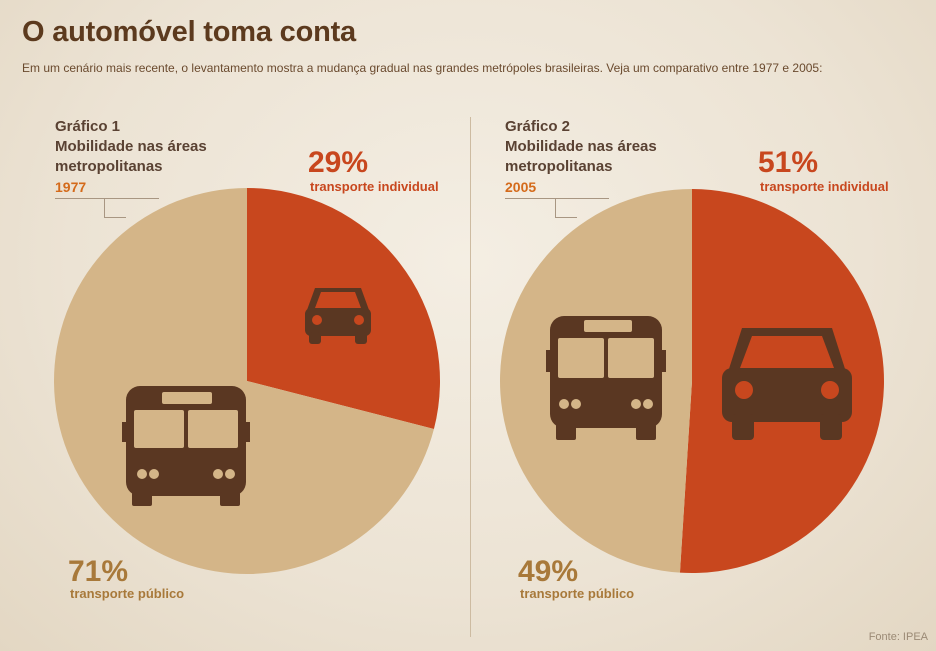 This screenshot has width=936, height=651. Describe the element at coordinates (88, 126) in the screenshot. I see `chart-1-title: Gráfico 1` at that location.